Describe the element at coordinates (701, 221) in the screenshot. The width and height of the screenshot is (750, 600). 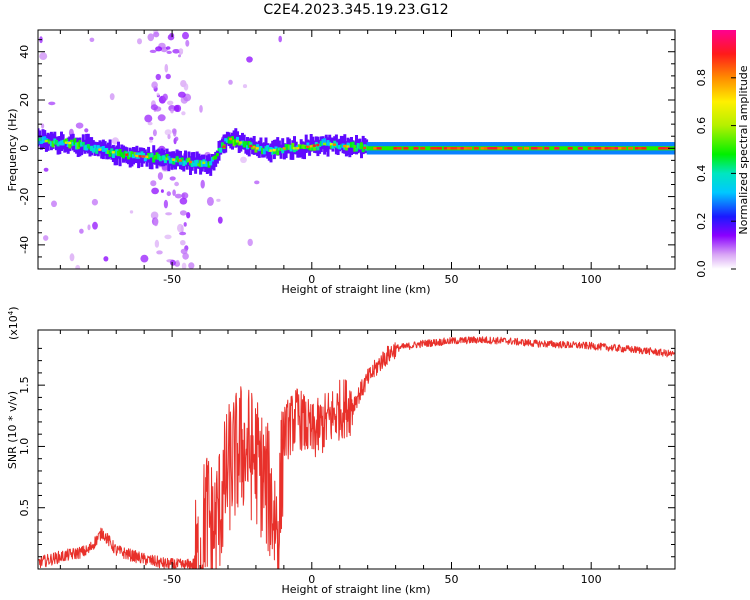
I see `colorbar-tick-label: 0.2` at that location.